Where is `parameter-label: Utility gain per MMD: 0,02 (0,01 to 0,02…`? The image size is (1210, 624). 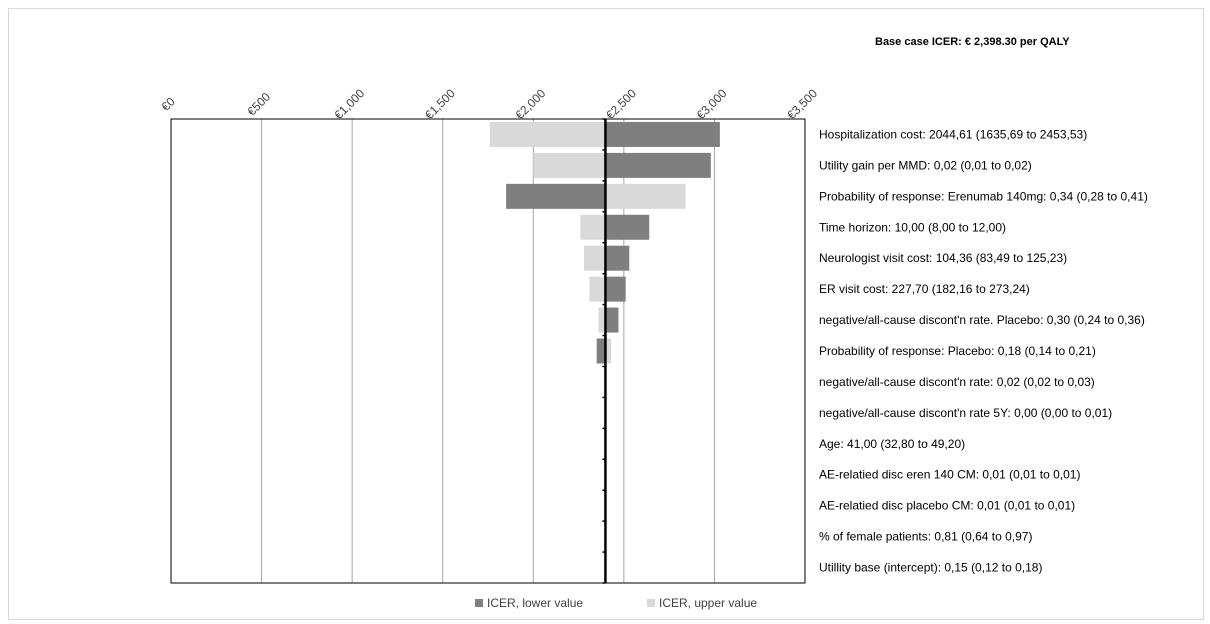
parameter-label: Utility gain per MMD: 0,02 (0,01 to 0,02… is located at coordinates (925, 165).